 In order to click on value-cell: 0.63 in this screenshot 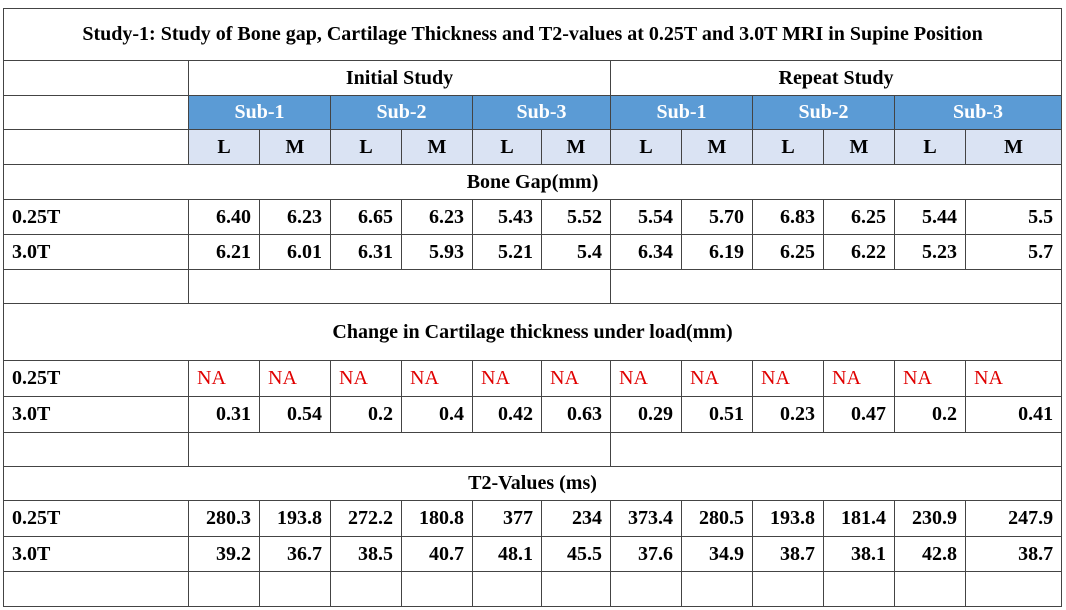, I will do `click(576, 414)`.